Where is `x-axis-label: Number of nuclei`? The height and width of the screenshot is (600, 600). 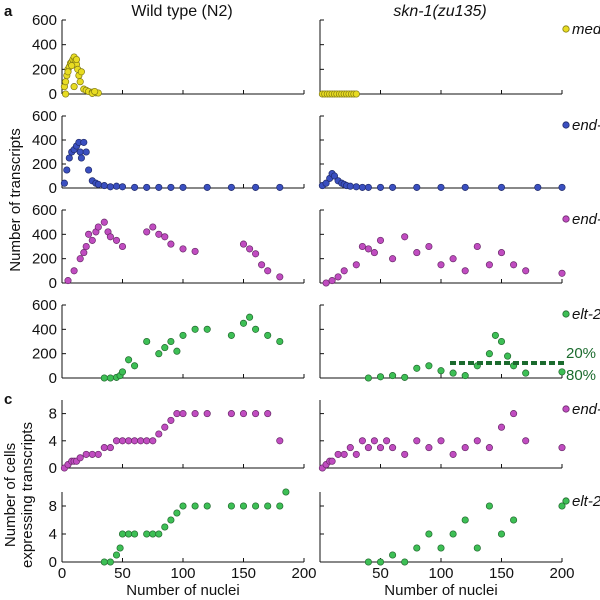 x-axis-label: Number of nuclei is located at coordinates (440, 590).